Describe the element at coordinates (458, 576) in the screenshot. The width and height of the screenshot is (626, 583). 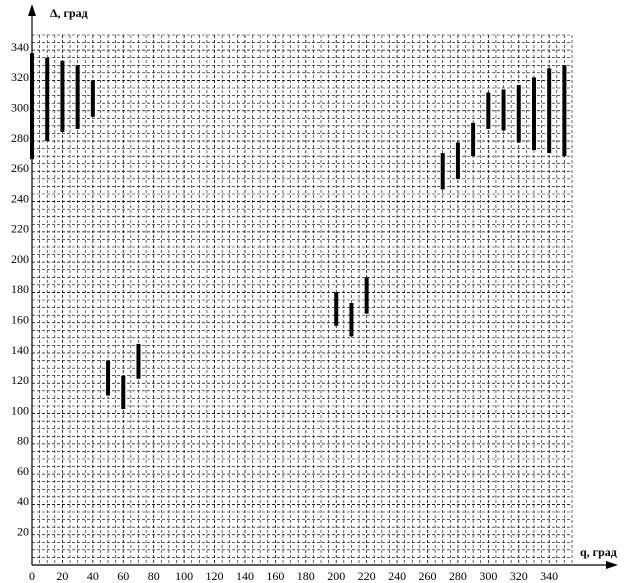
I see `x-tick-label: 280` at that location.